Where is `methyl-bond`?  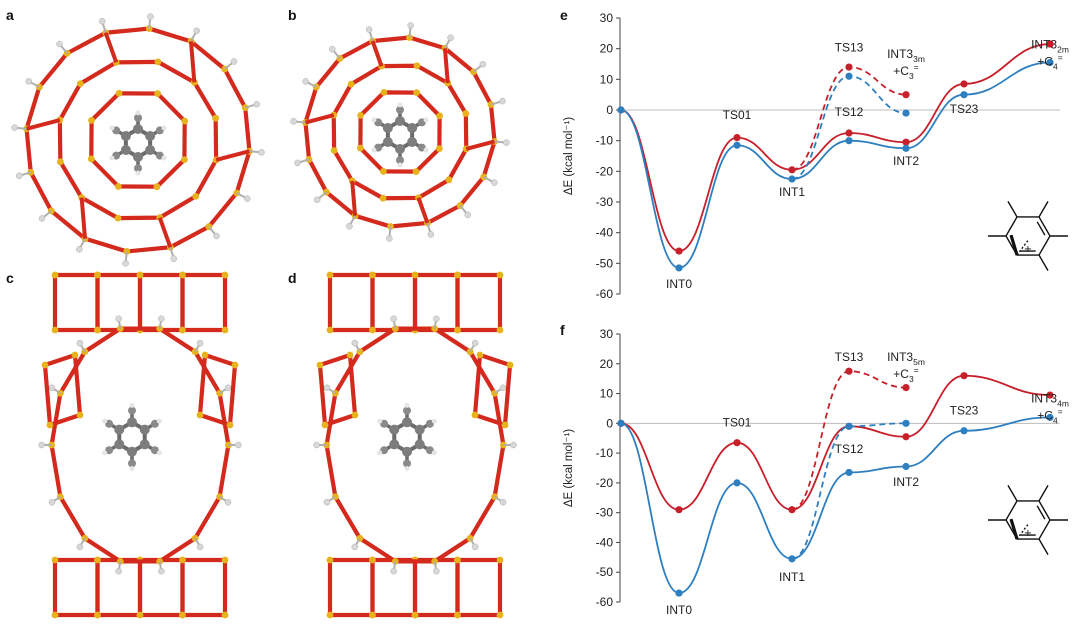 methyl-bond is located at coordinates (1043, 262).